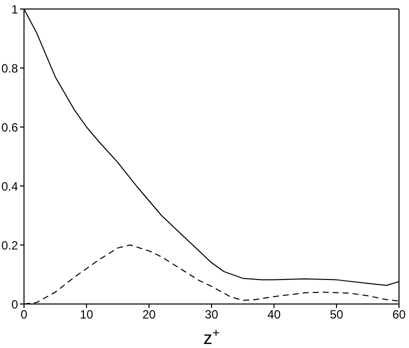 This screenshot has width=409, height=348. I want to click on x-tick-label: 30, so click(211, 315).